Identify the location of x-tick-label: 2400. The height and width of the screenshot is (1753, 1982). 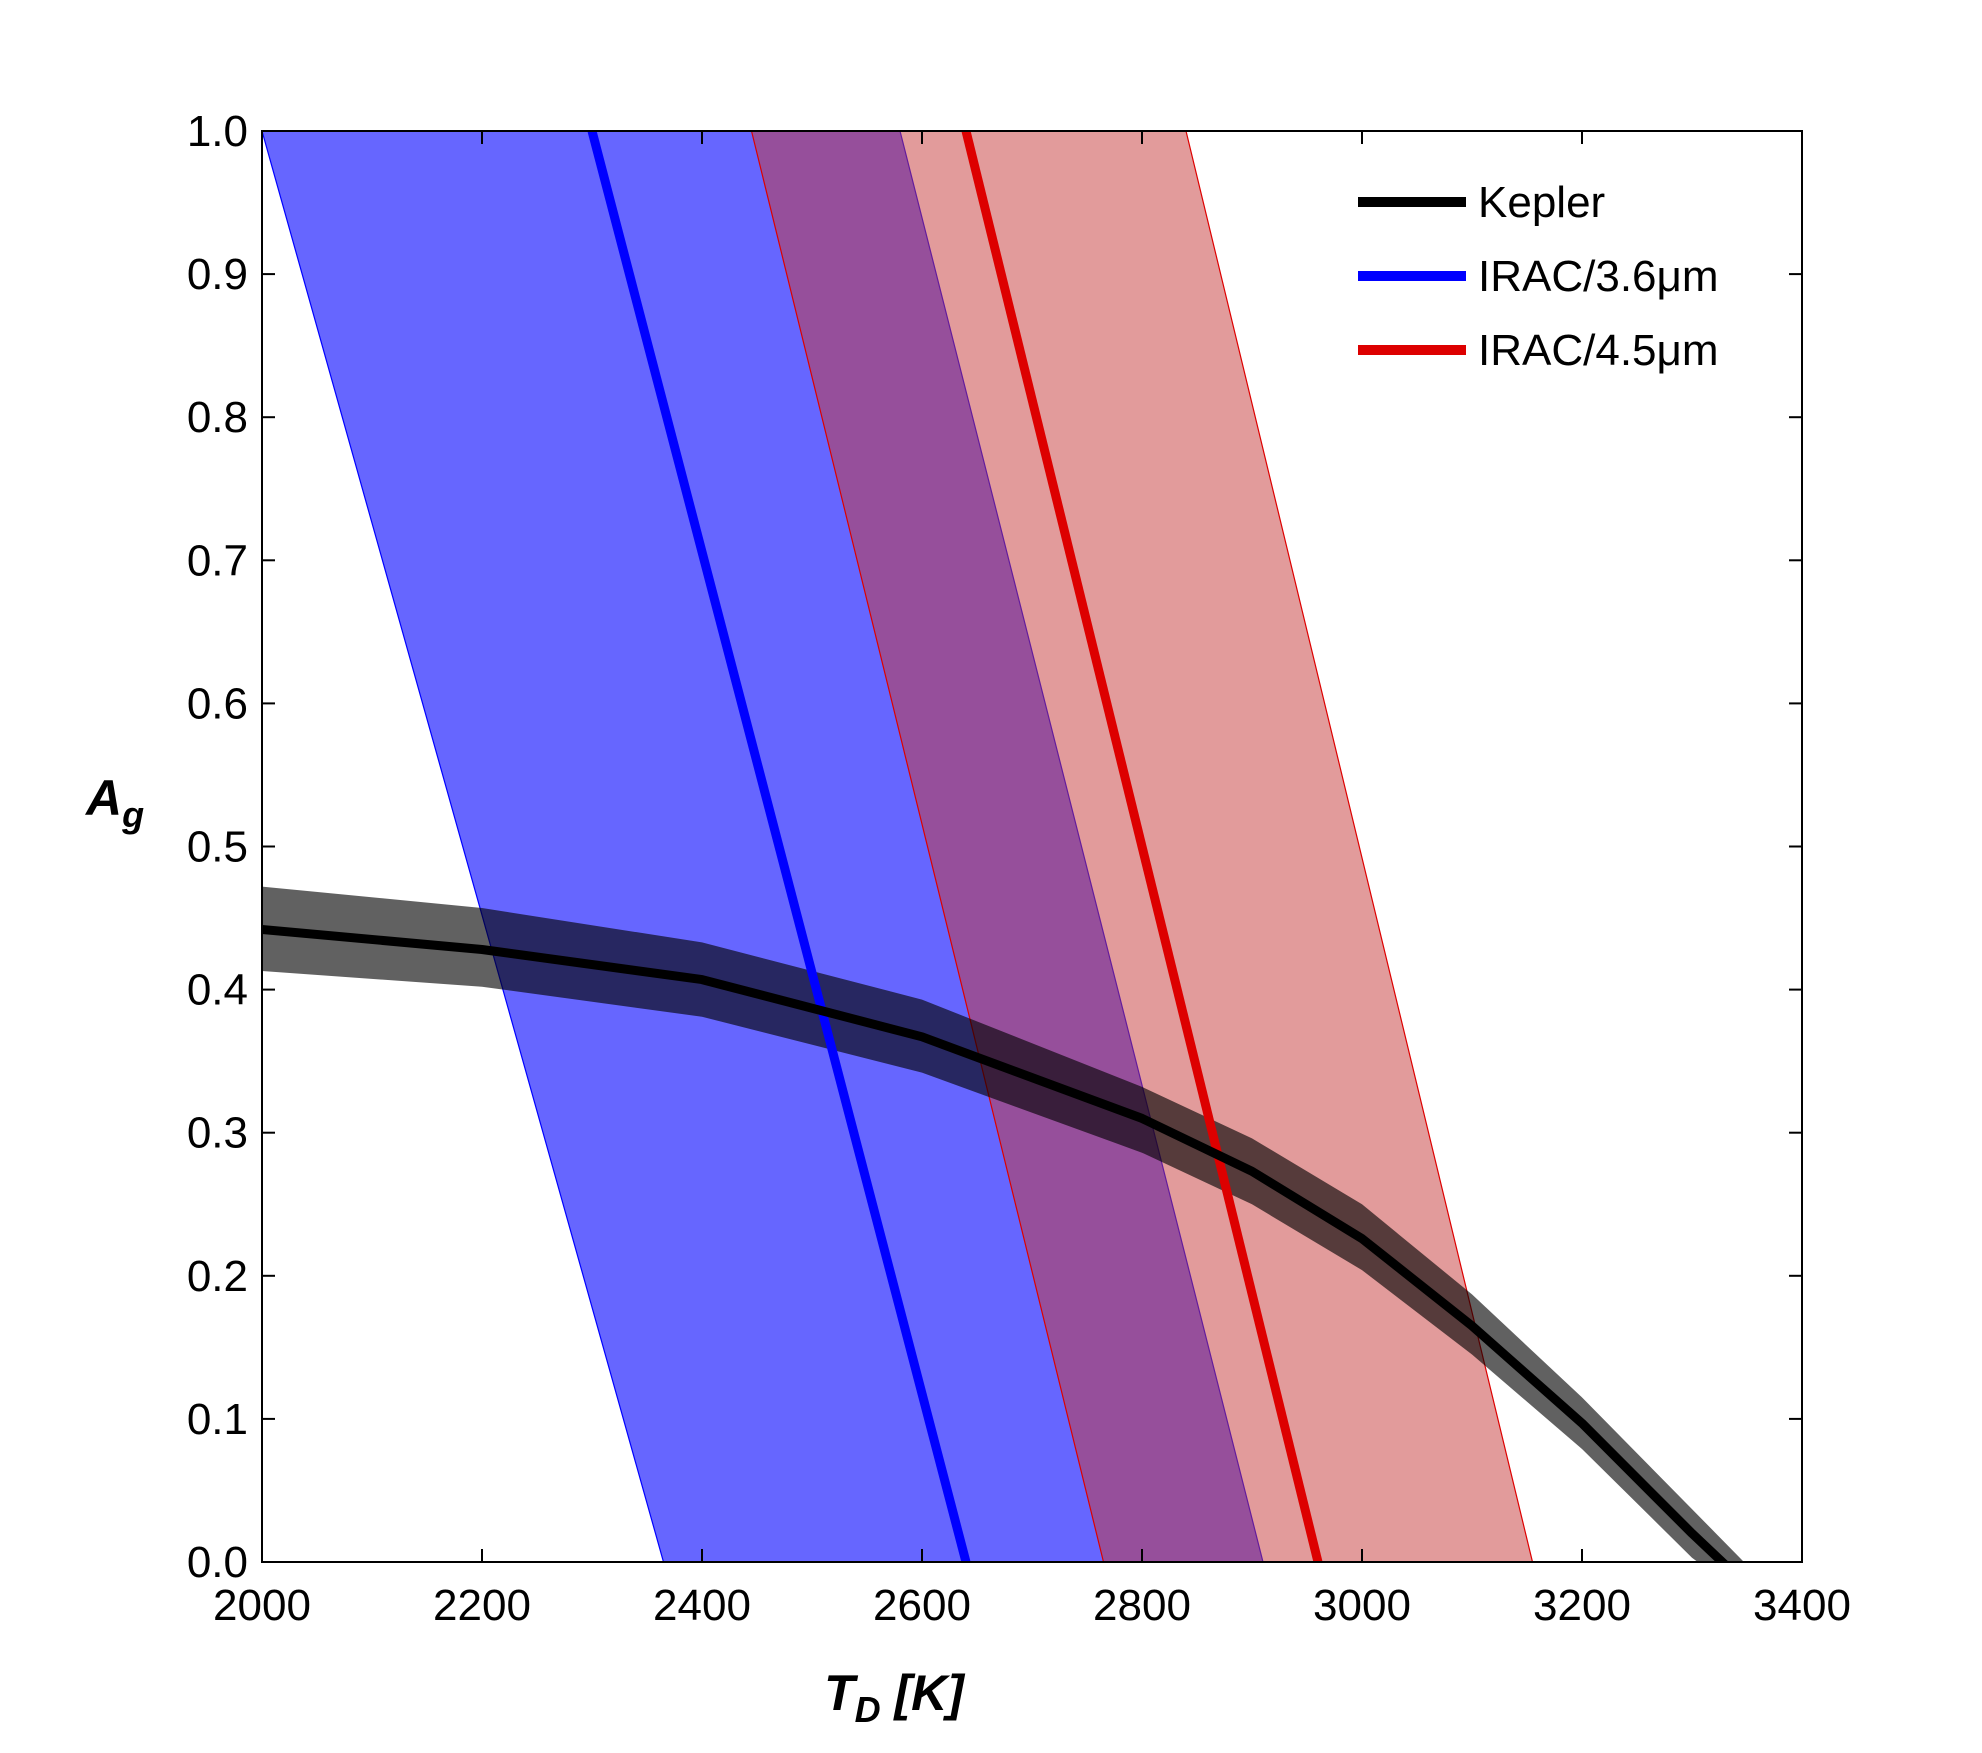
(702, 1605).